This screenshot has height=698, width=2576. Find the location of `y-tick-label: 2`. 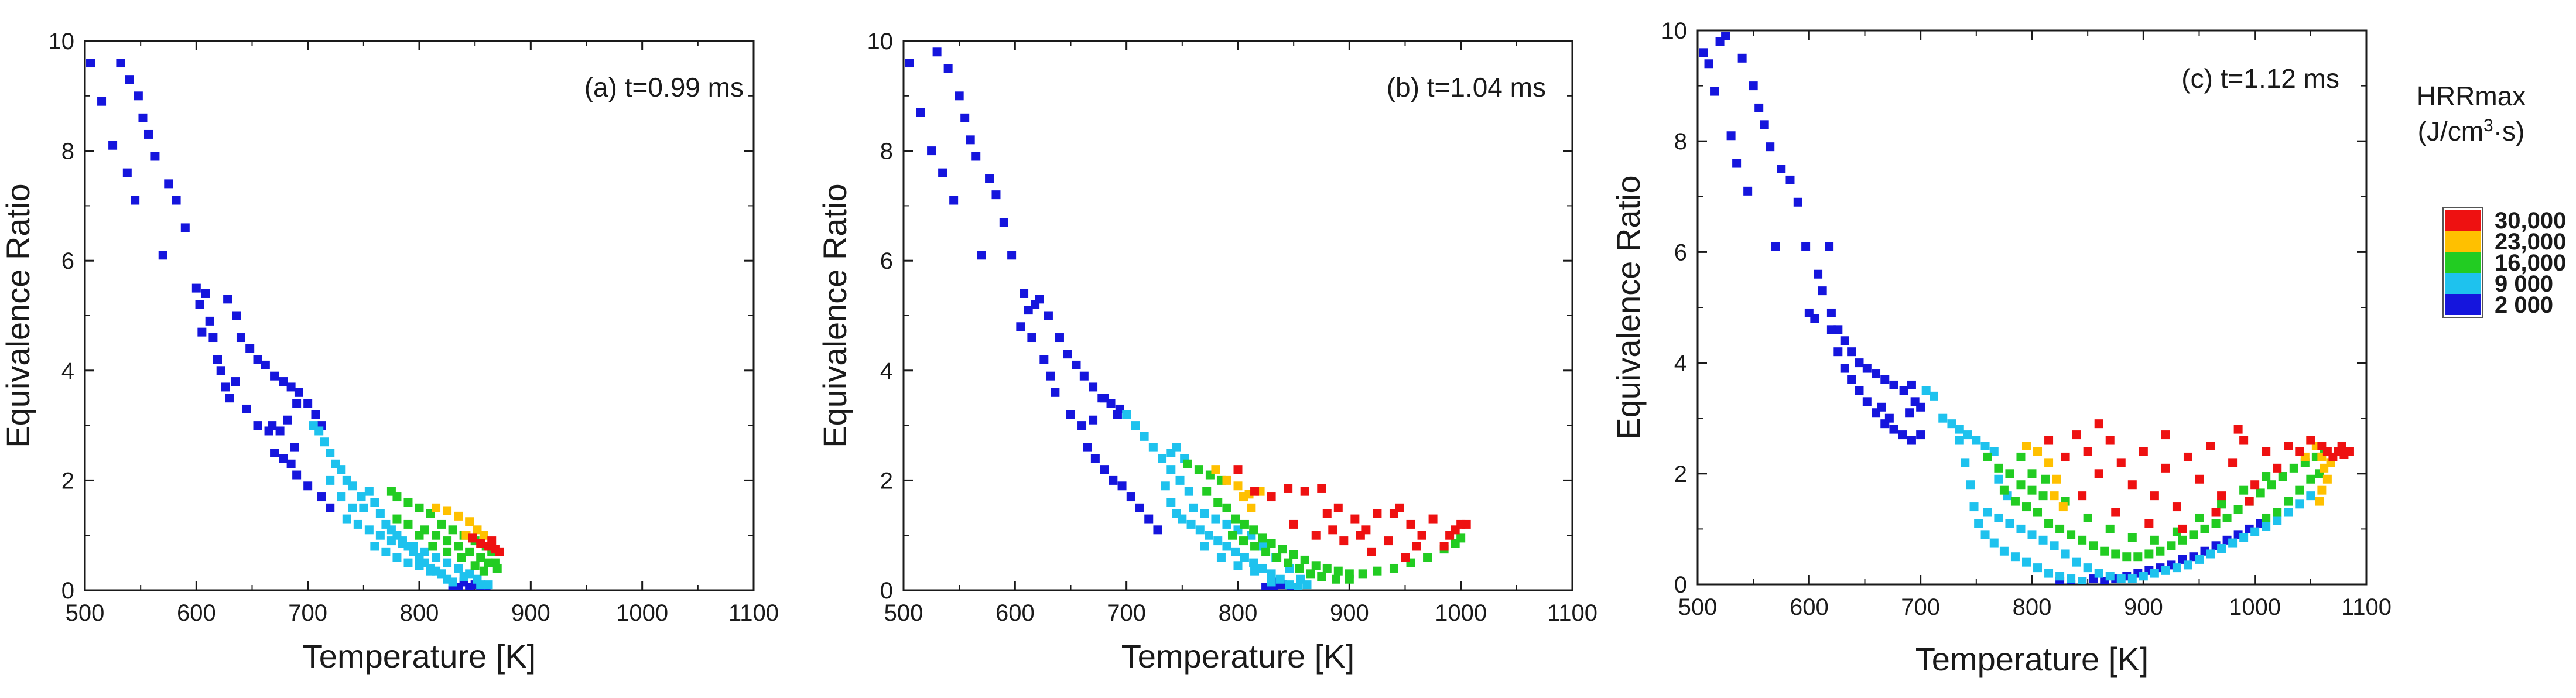

y-tick-label: 2 is located at coordinates (67, 481).